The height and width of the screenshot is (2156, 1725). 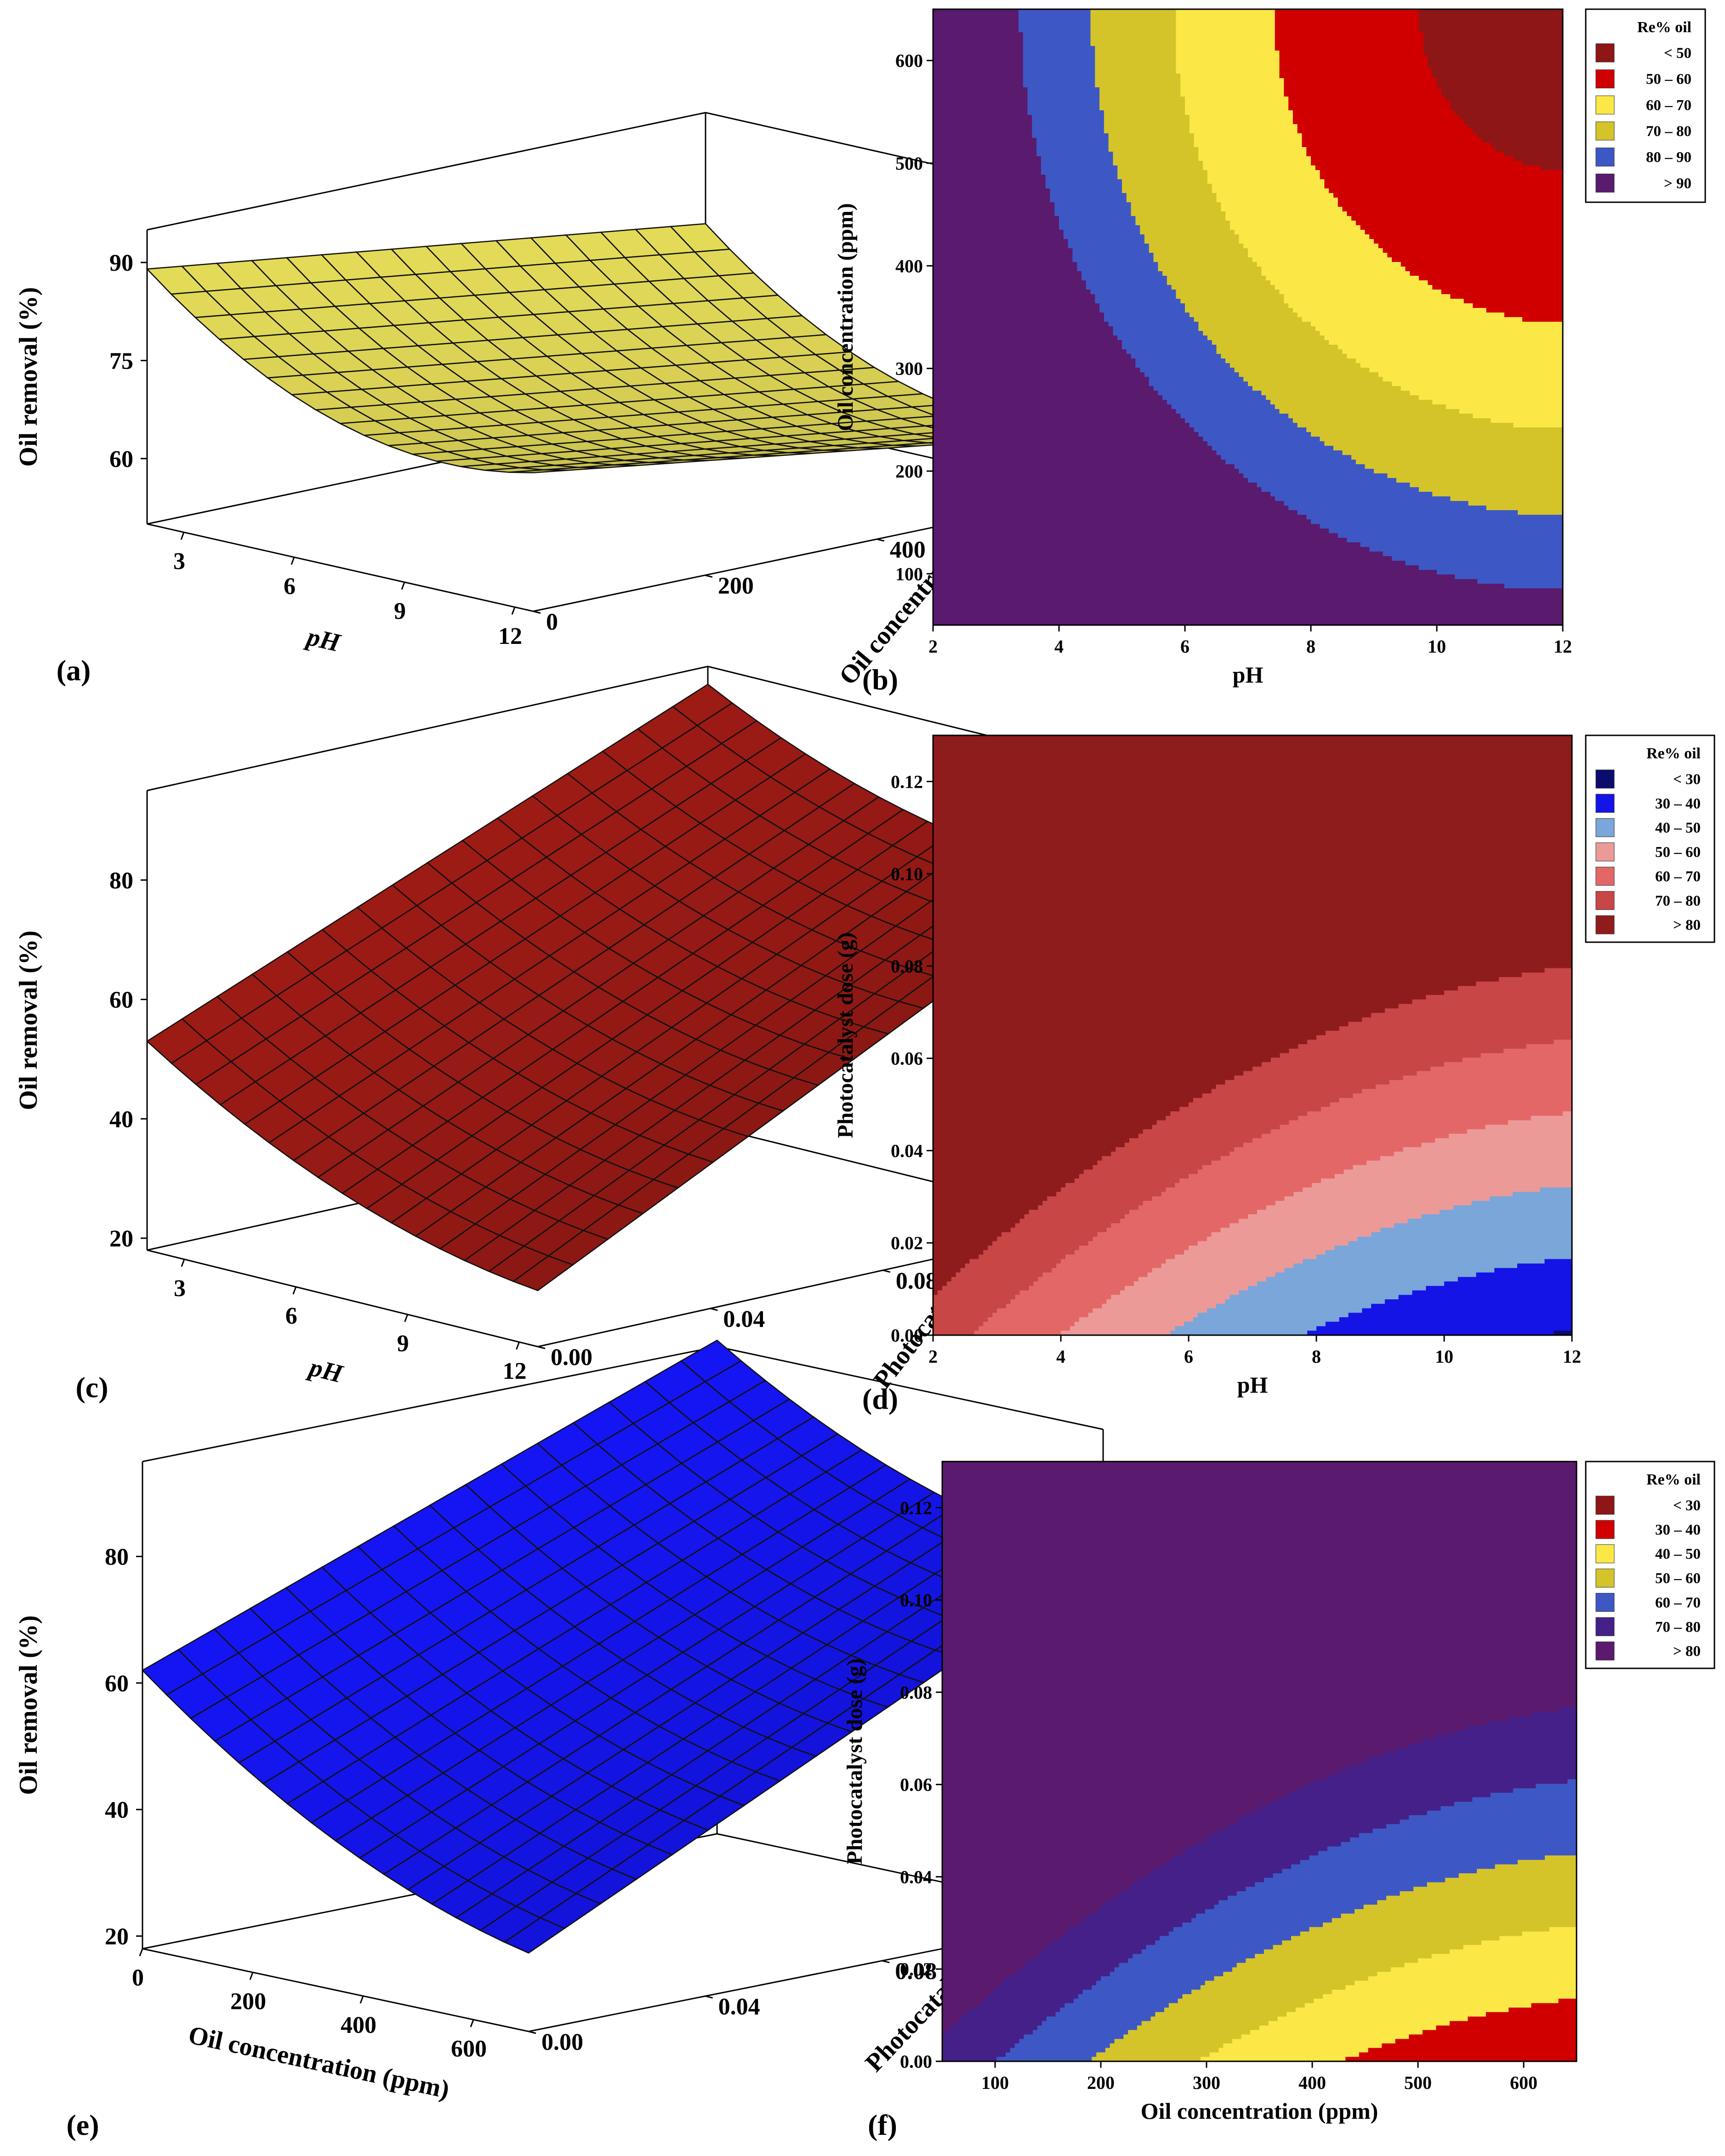 I want to click on legend-swatch, so click(x=1605, y=1579).